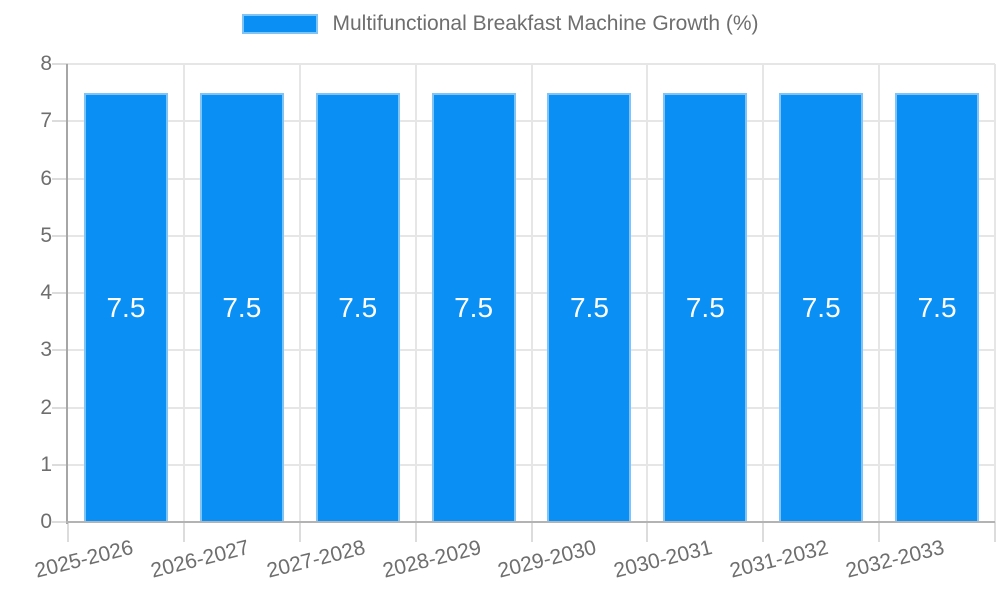 The height and width of the screenshot is (600, 1000). Describe the element at coordinates (46, 292) in the screenshot. I see `y-axis-label: 4` at that location.